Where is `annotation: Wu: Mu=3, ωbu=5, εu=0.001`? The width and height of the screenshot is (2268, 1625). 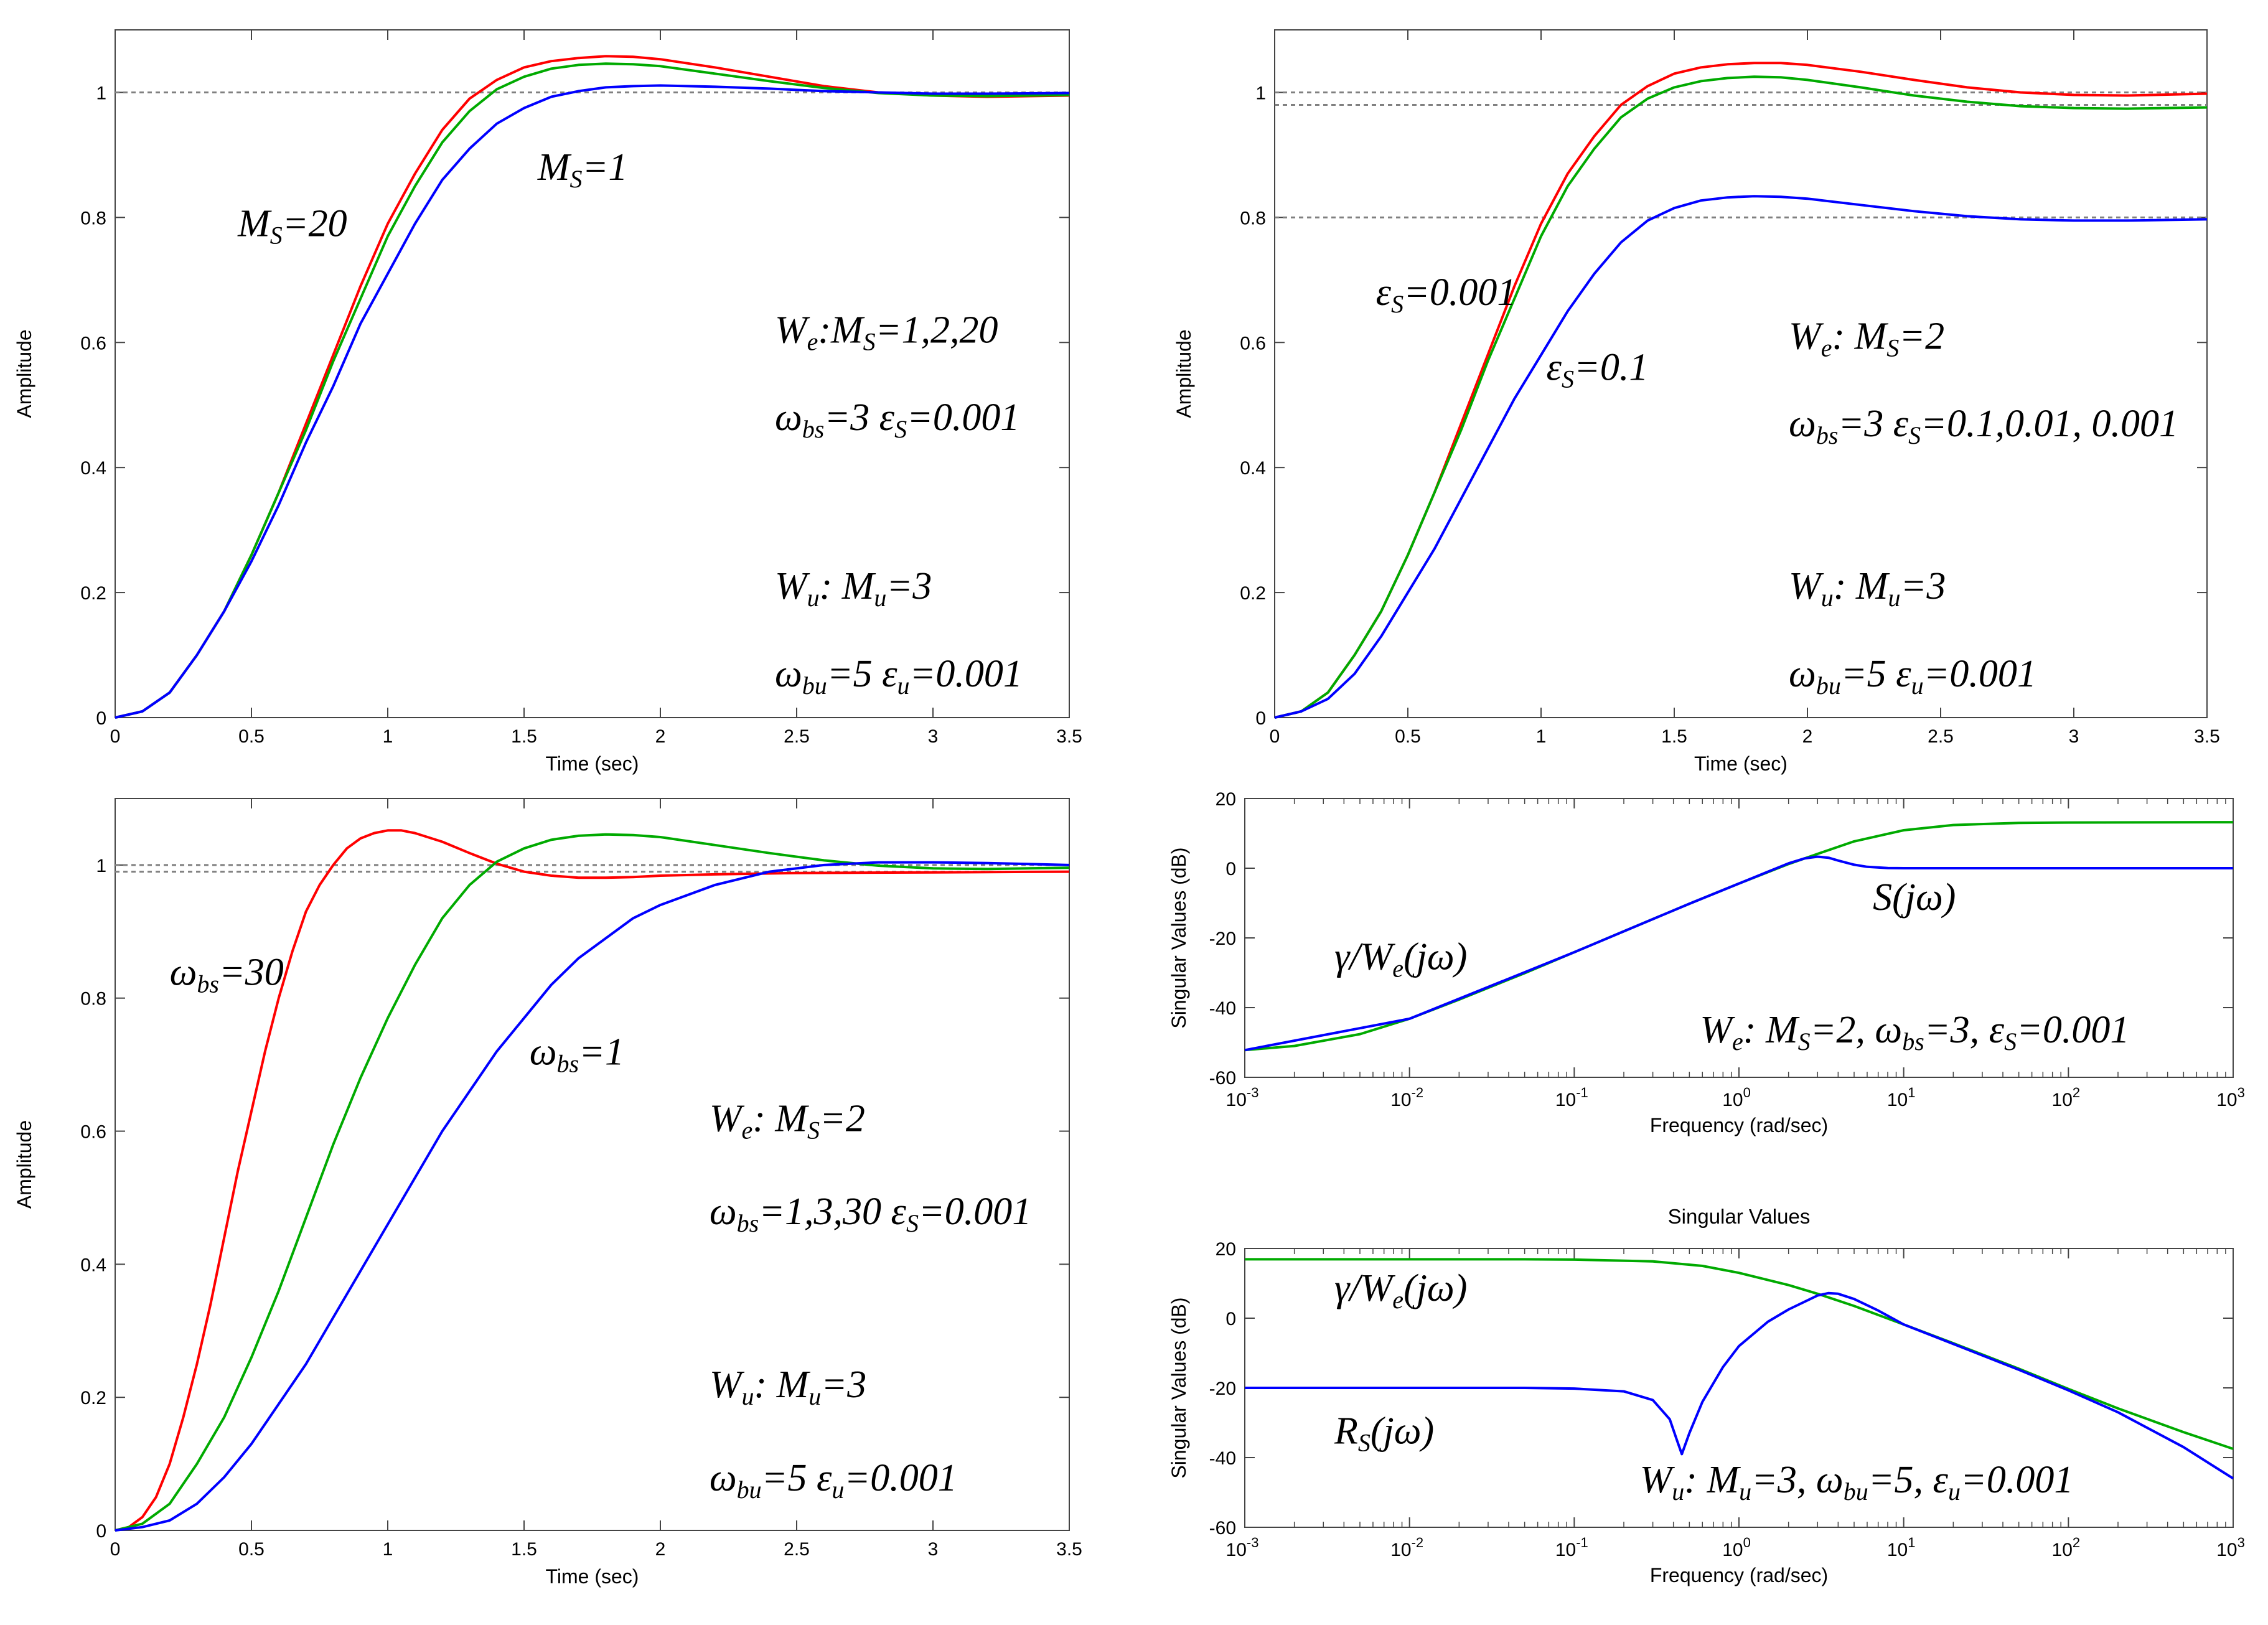
annotation: Wu: Mu=3, ωbu=5, εu=0.001 is located at coordinates (1857, 1482).